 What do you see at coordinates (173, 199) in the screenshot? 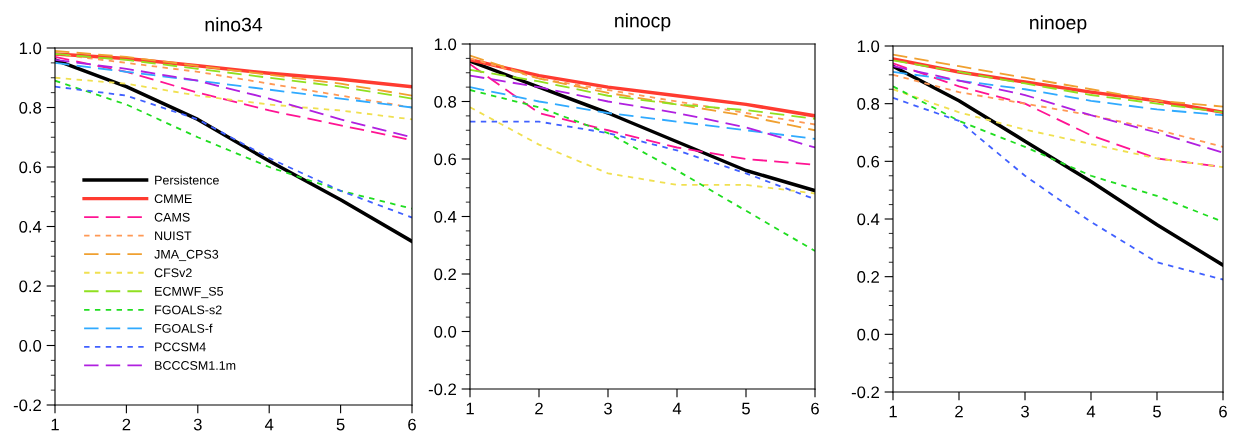
I see `legend-label: CMME` at bounding box center [173, 199].